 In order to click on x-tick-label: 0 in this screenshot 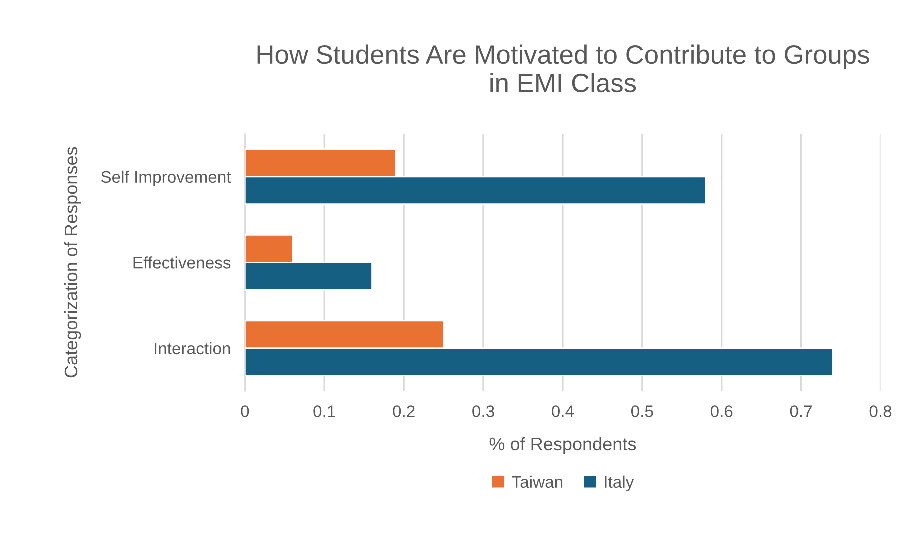, I will do `click(245, 412)`.